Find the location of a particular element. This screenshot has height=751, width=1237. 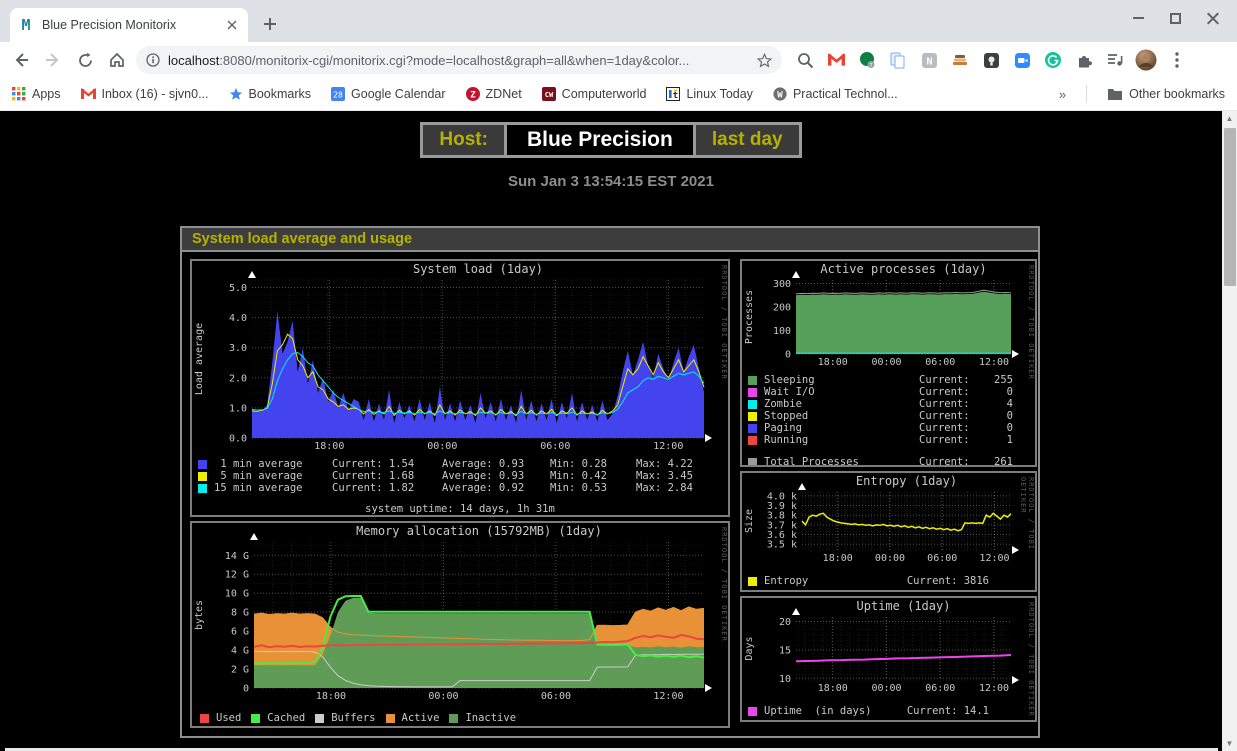

window-minimize-icon is located at coordinates (1138, 18).